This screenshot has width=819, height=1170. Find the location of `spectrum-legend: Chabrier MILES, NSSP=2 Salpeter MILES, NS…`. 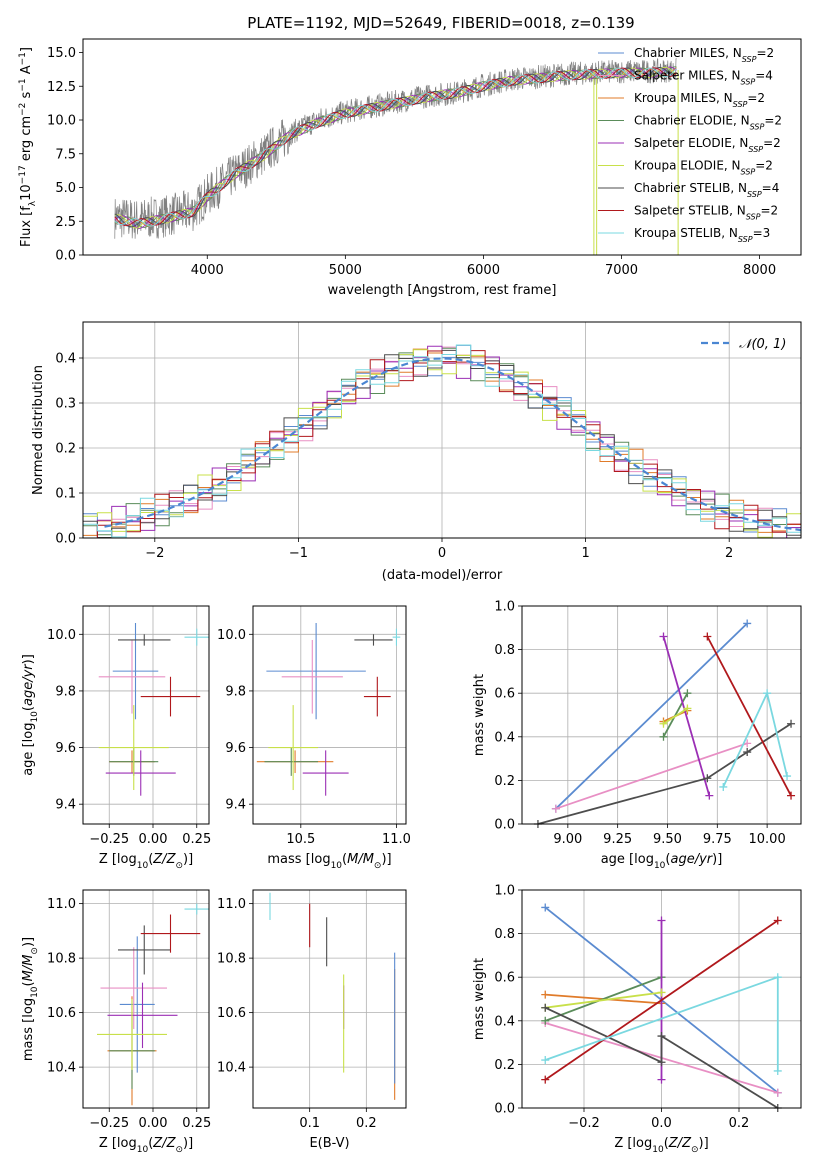

spectrum-legend: Chabrier MILES, NSSP=2 Salpeter MILES, NS… is located at coordinates (690, 145).